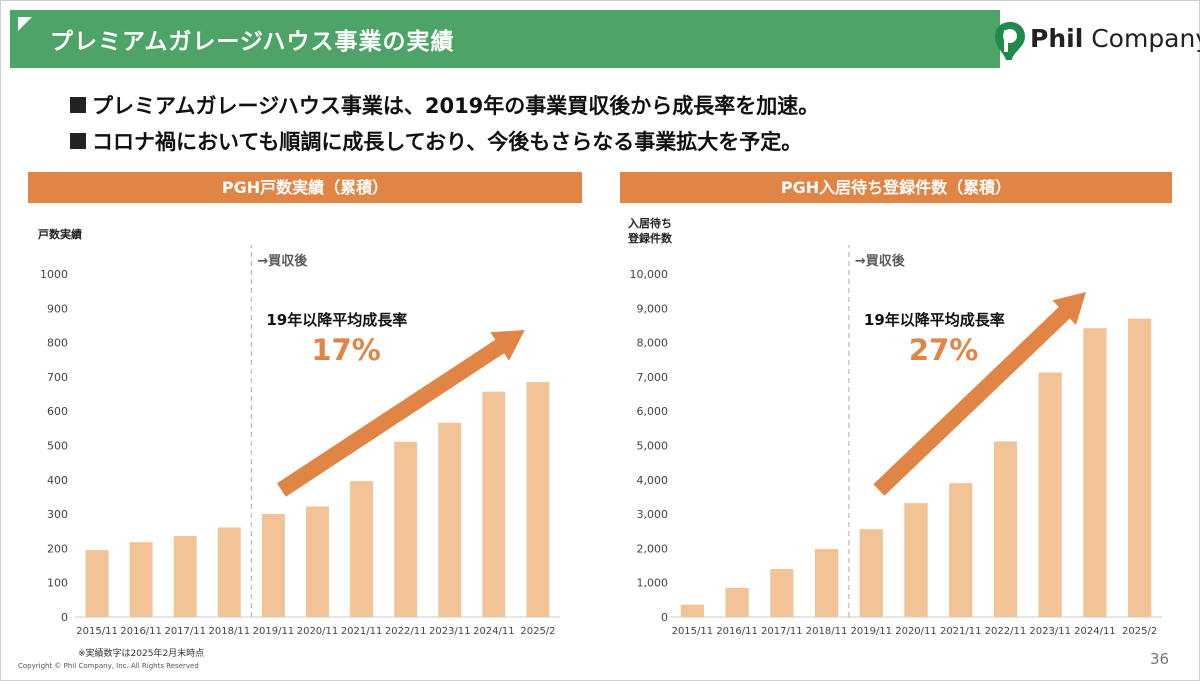 The height and width of the screenshot is (681, 1200). Describe the element at coordinates (650, 223) in the screenshot. I see `y-axis-title: 入居待ち` at that location.